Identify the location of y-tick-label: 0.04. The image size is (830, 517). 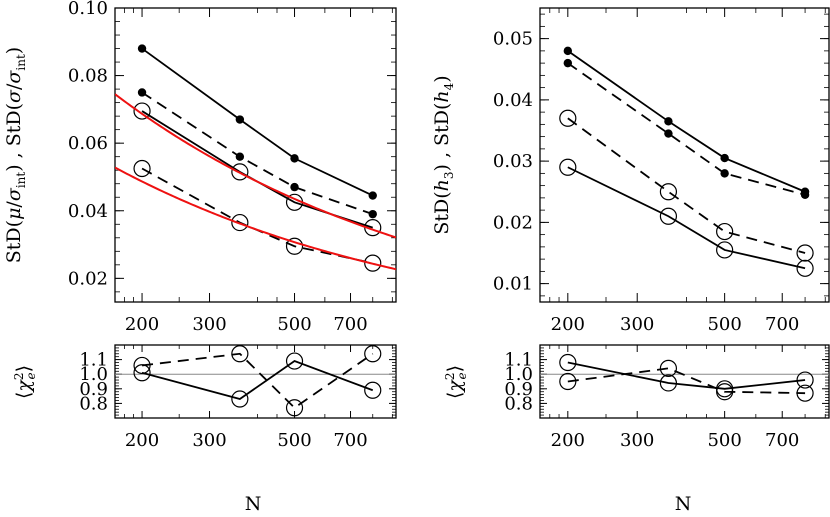
(513, 100).